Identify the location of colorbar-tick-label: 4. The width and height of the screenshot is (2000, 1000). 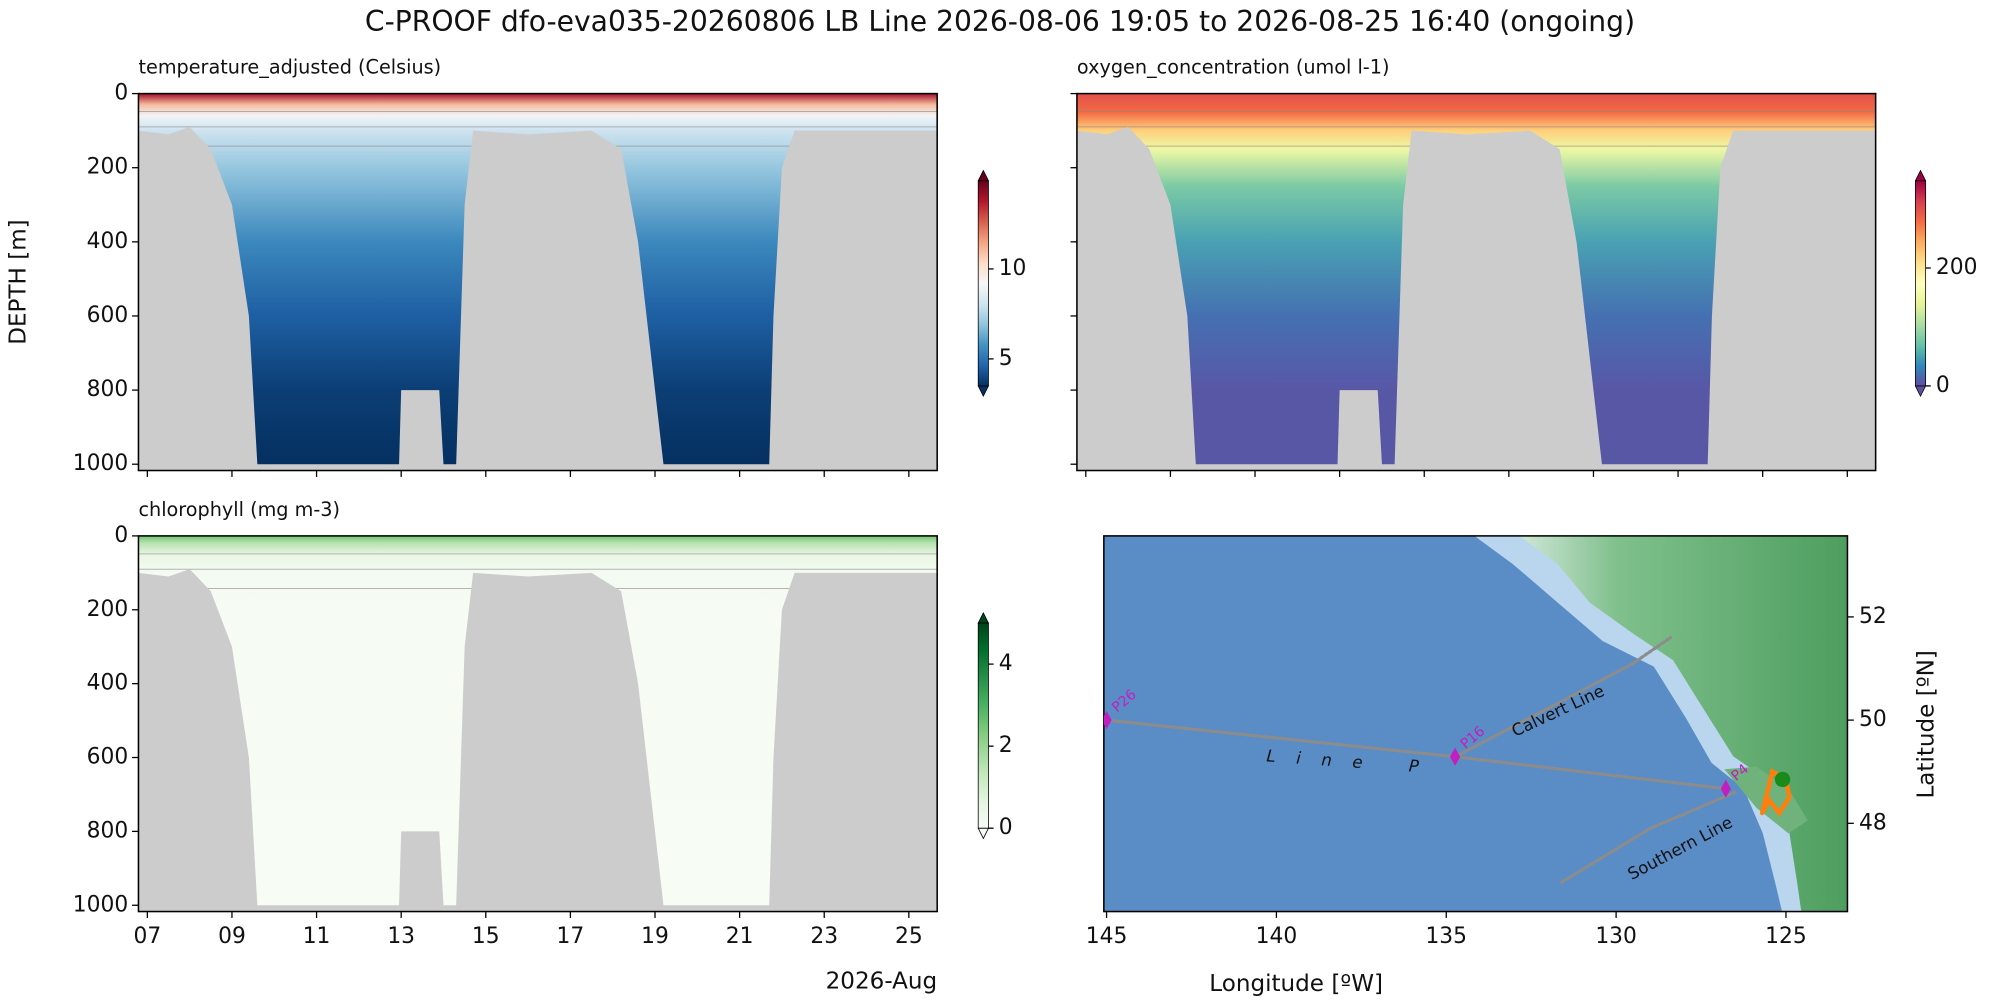
(1006, 663).